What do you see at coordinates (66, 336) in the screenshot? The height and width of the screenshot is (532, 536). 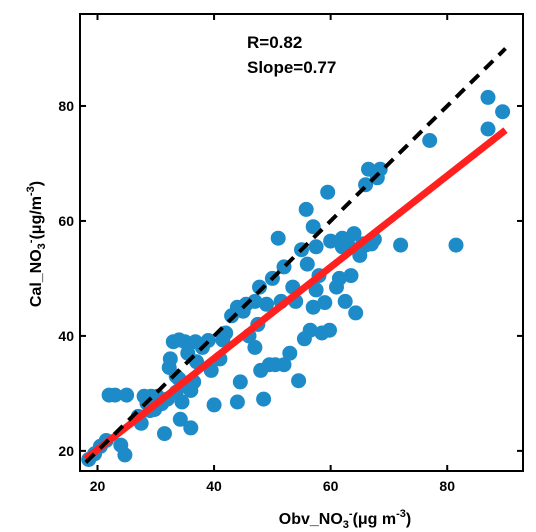 I see `y-tick-label: 40` at bounding box center [66, 336].